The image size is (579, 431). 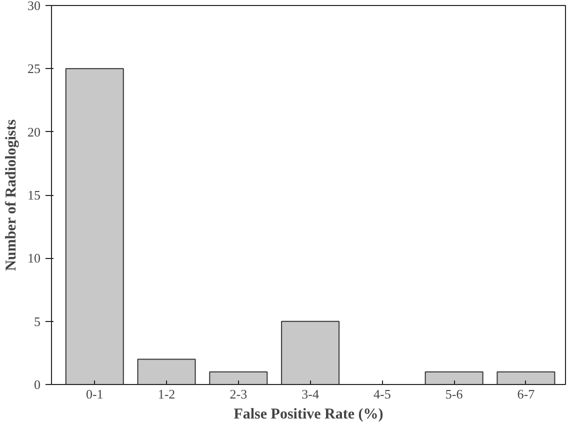 I want to click on y-tick-label: 5, so click(x=37, y=321).